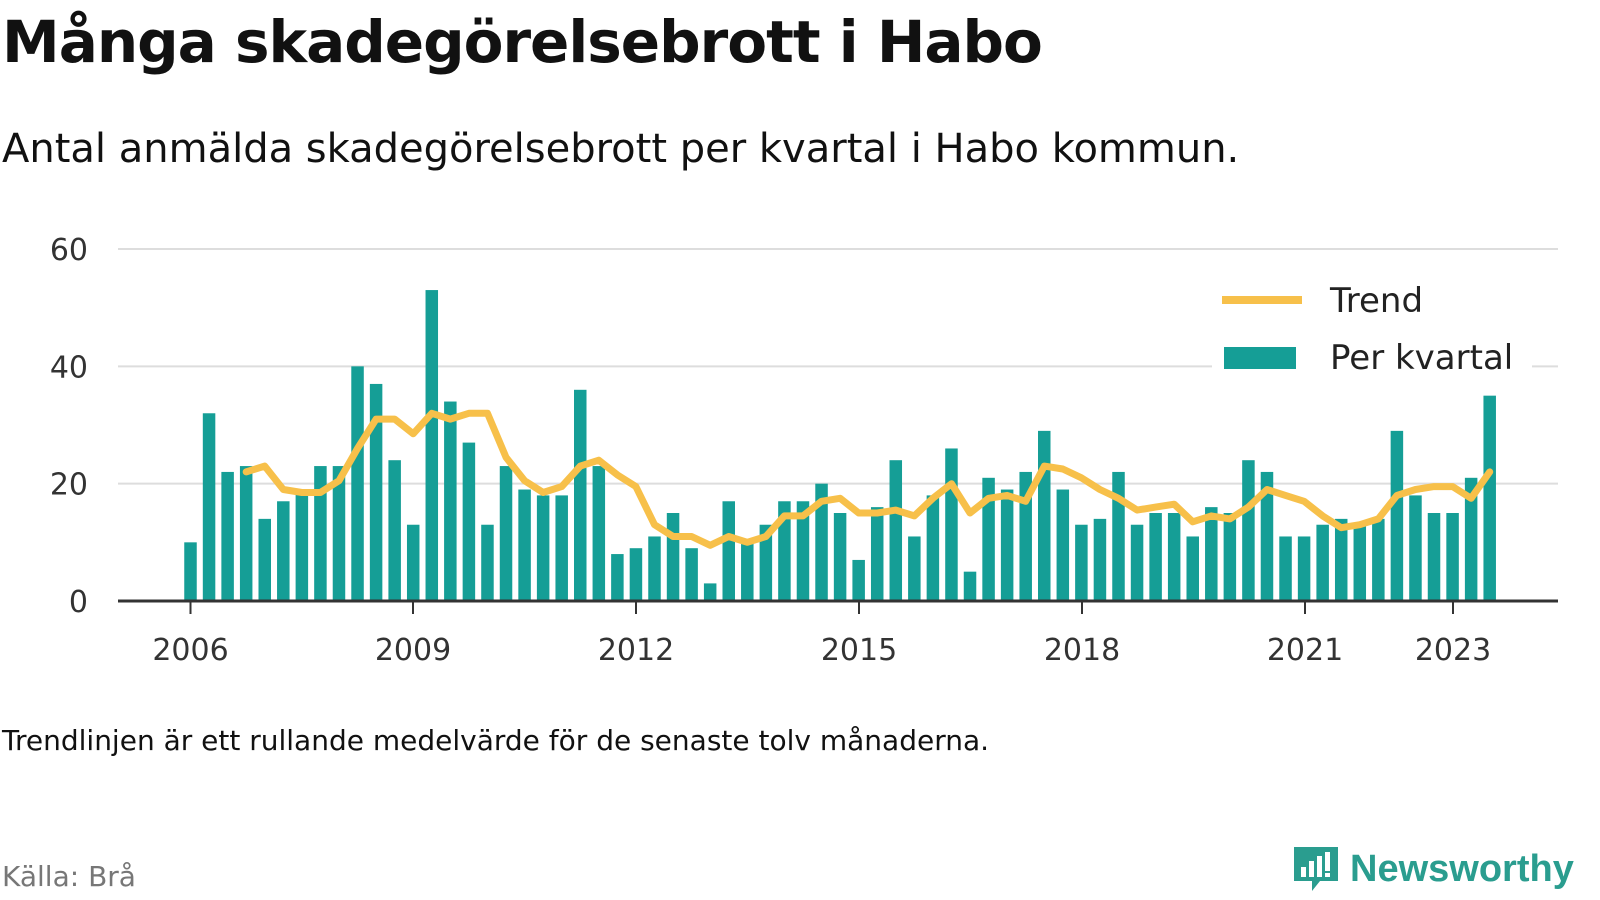  What do you see at coordinates (69, 485) in the screenshot?
I see `y-tick-label: 20` at bounding box center [69, 485].